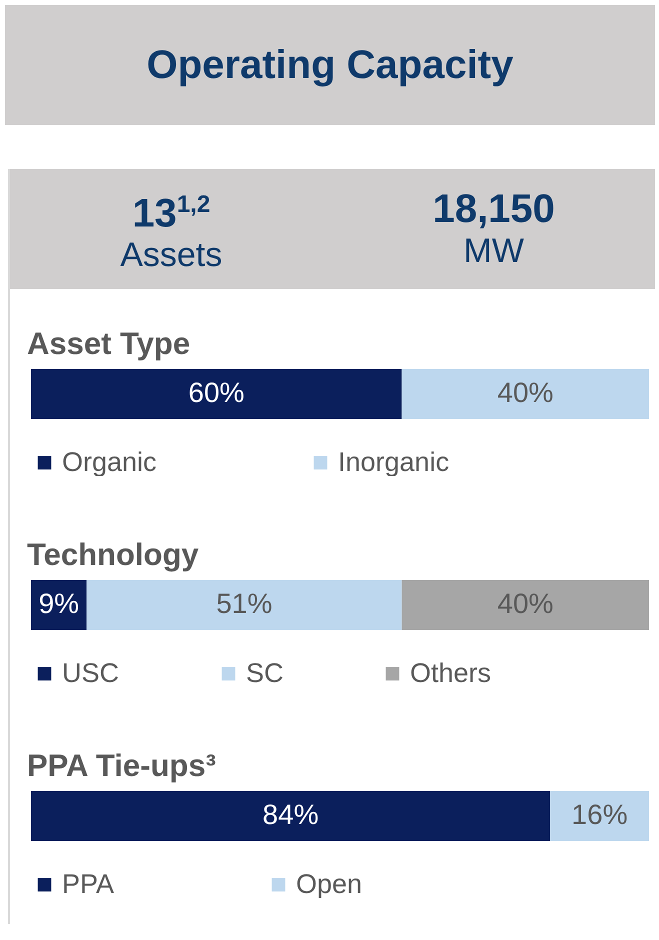 The width and height of the screenshot is (659, 940). I want to click on data-label: 84%, so click(290, 814).